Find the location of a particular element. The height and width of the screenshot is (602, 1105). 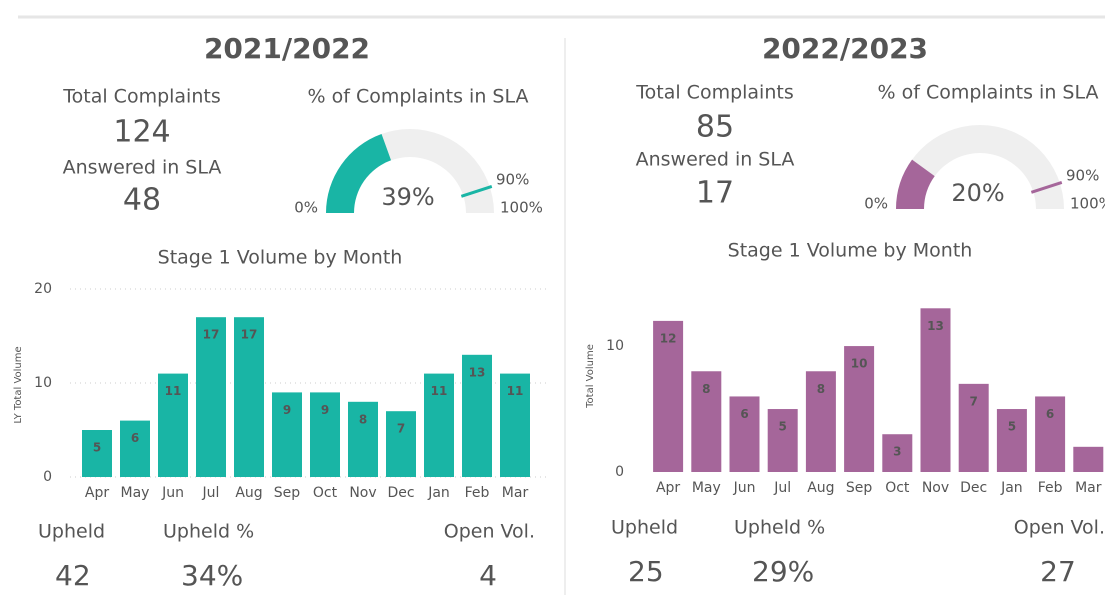

y-tick-label: 20 is located at coordinates (43, 289).